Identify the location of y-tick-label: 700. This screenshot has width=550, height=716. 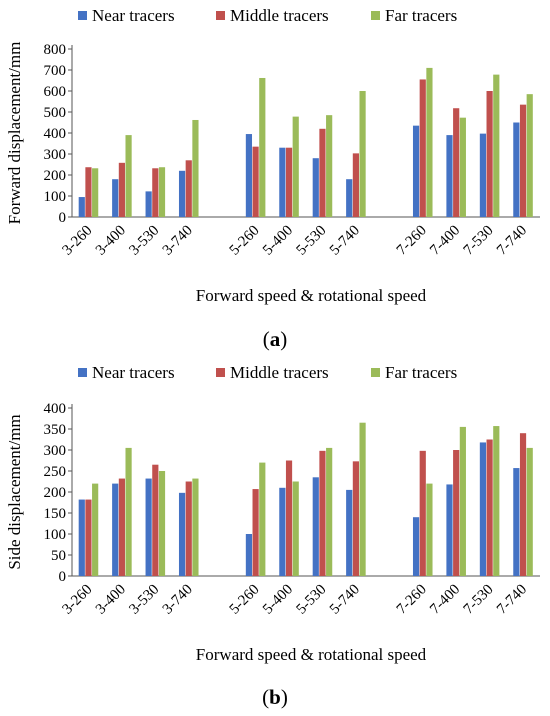
(55, 71).